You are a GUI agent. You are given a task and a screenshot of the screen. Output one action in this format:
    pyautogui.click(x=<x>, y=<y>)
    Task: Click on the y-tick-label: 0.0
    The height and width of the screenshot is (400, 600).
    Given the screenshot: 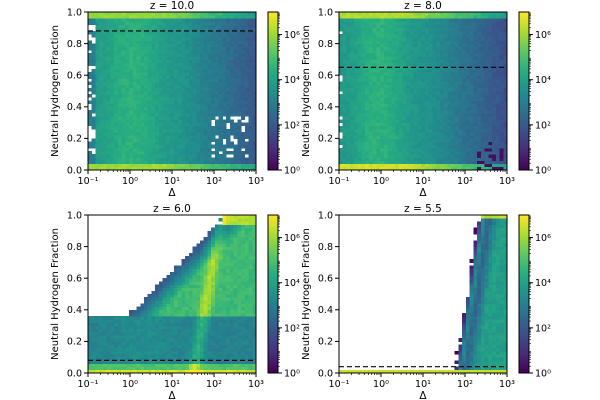 What is the action you would take?
    pyautogui.click(x=325, y=170)
    